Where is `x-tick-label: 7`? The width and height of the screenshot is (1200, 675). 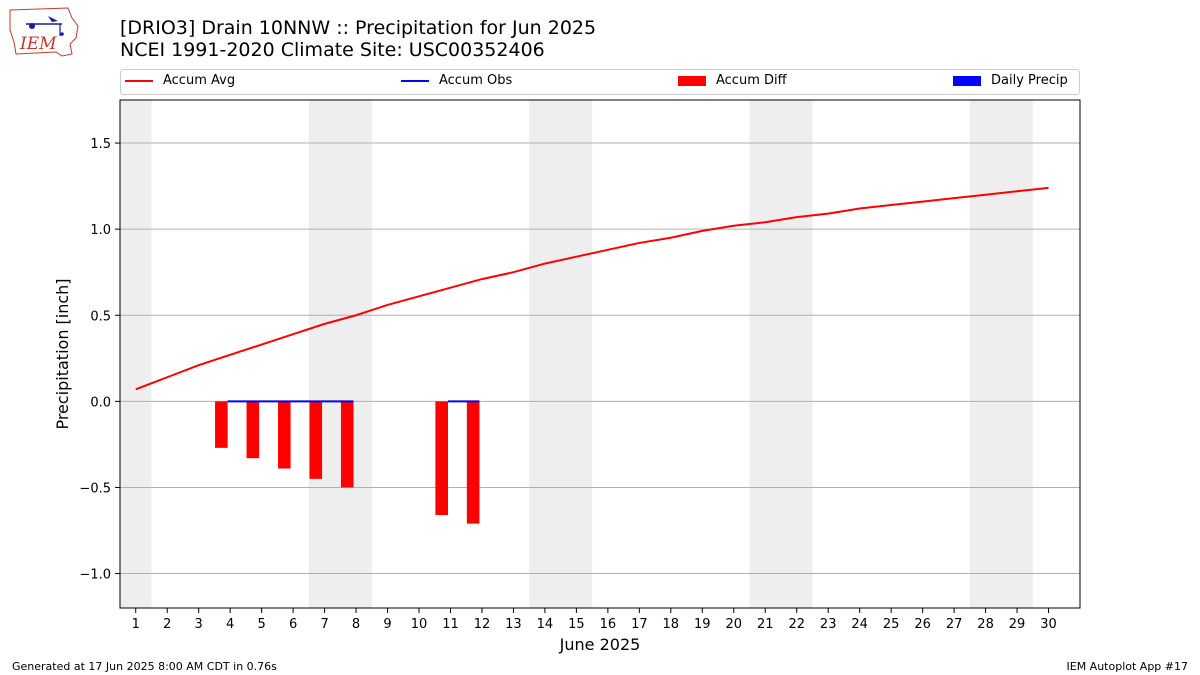 x-tick-label: 7 is located at coordinates (324, 624).